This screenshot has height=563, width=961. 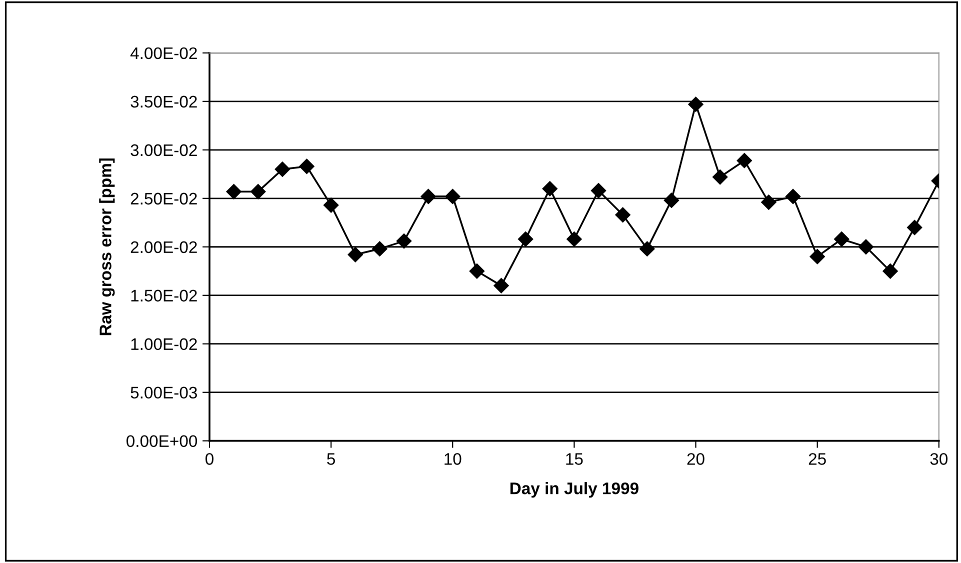 I want to click on x-axis-title: Day in July 1999, so click(x=574, y=490).